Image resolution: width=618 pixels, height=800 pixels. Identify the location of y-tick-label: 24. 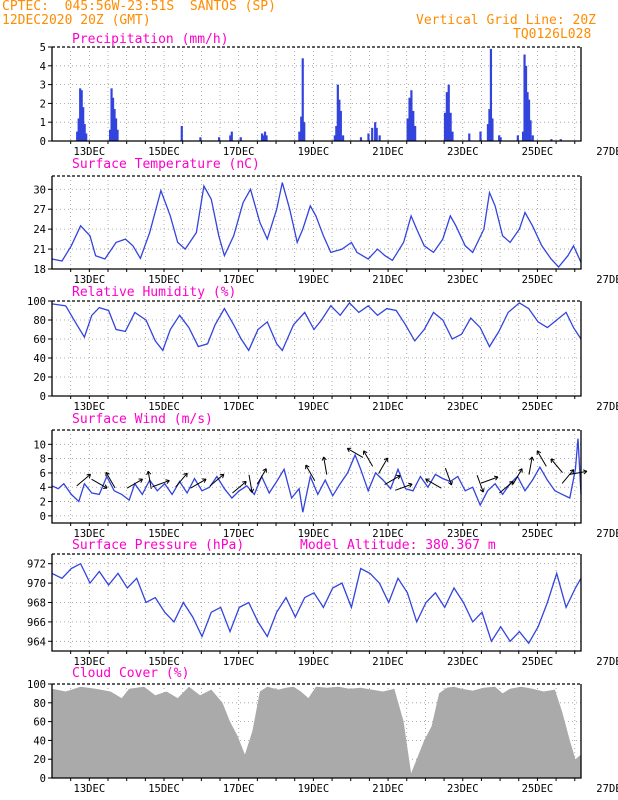
(39, 230).